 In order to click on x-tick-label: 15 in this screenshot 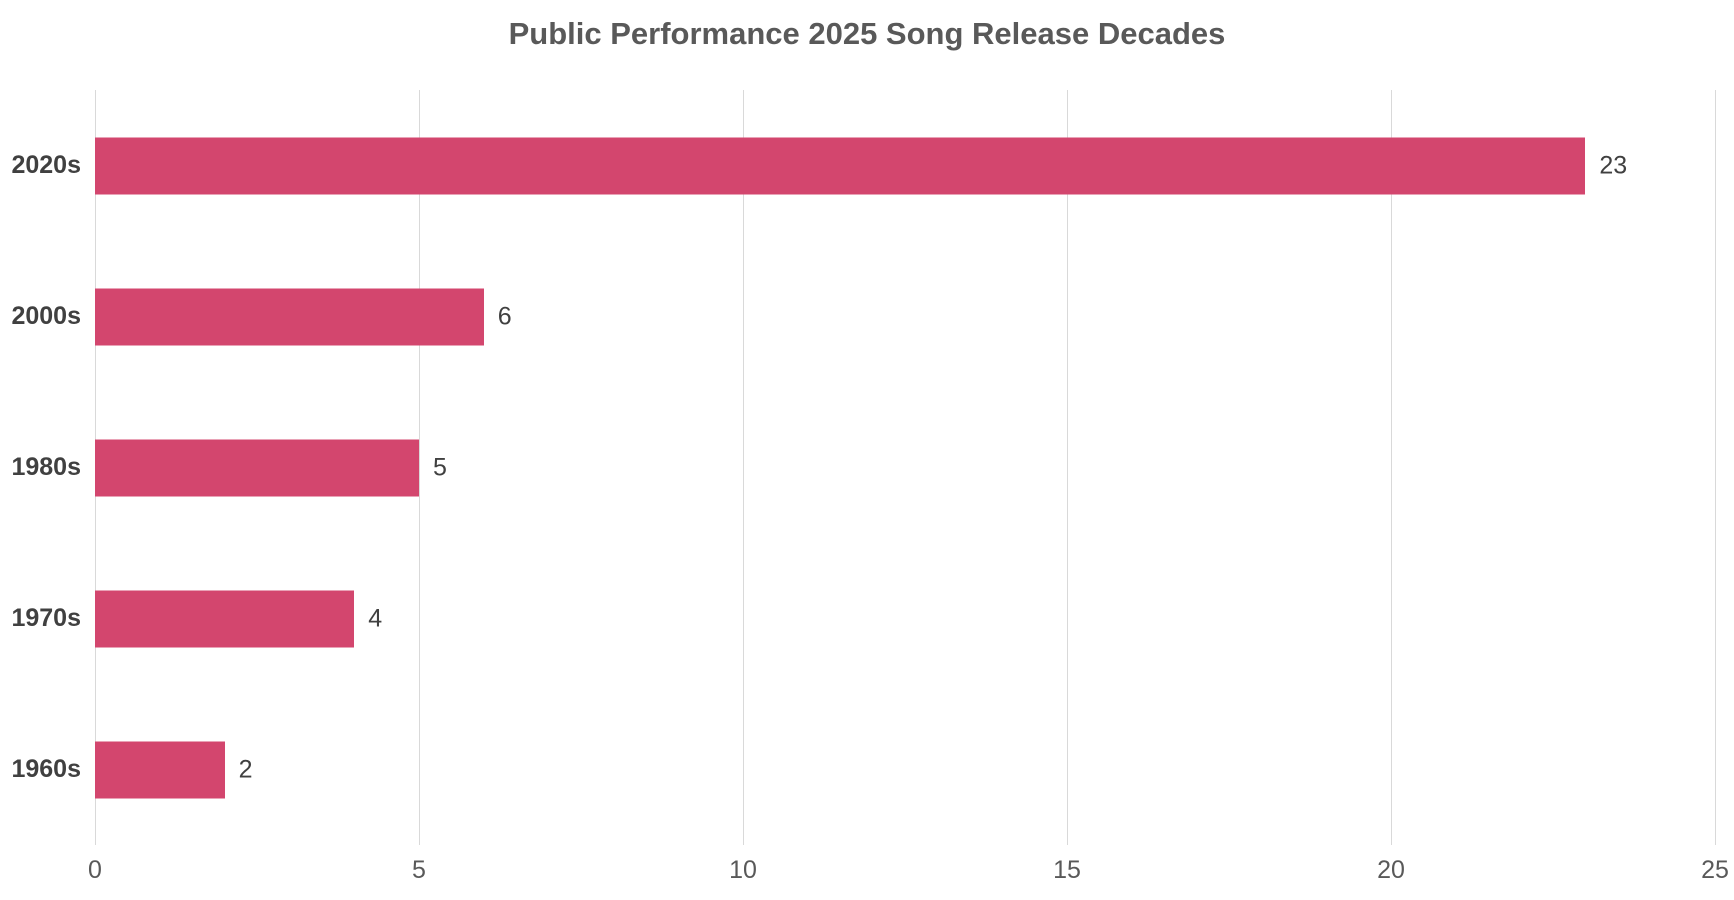, I will do `click(1067, 870)`.